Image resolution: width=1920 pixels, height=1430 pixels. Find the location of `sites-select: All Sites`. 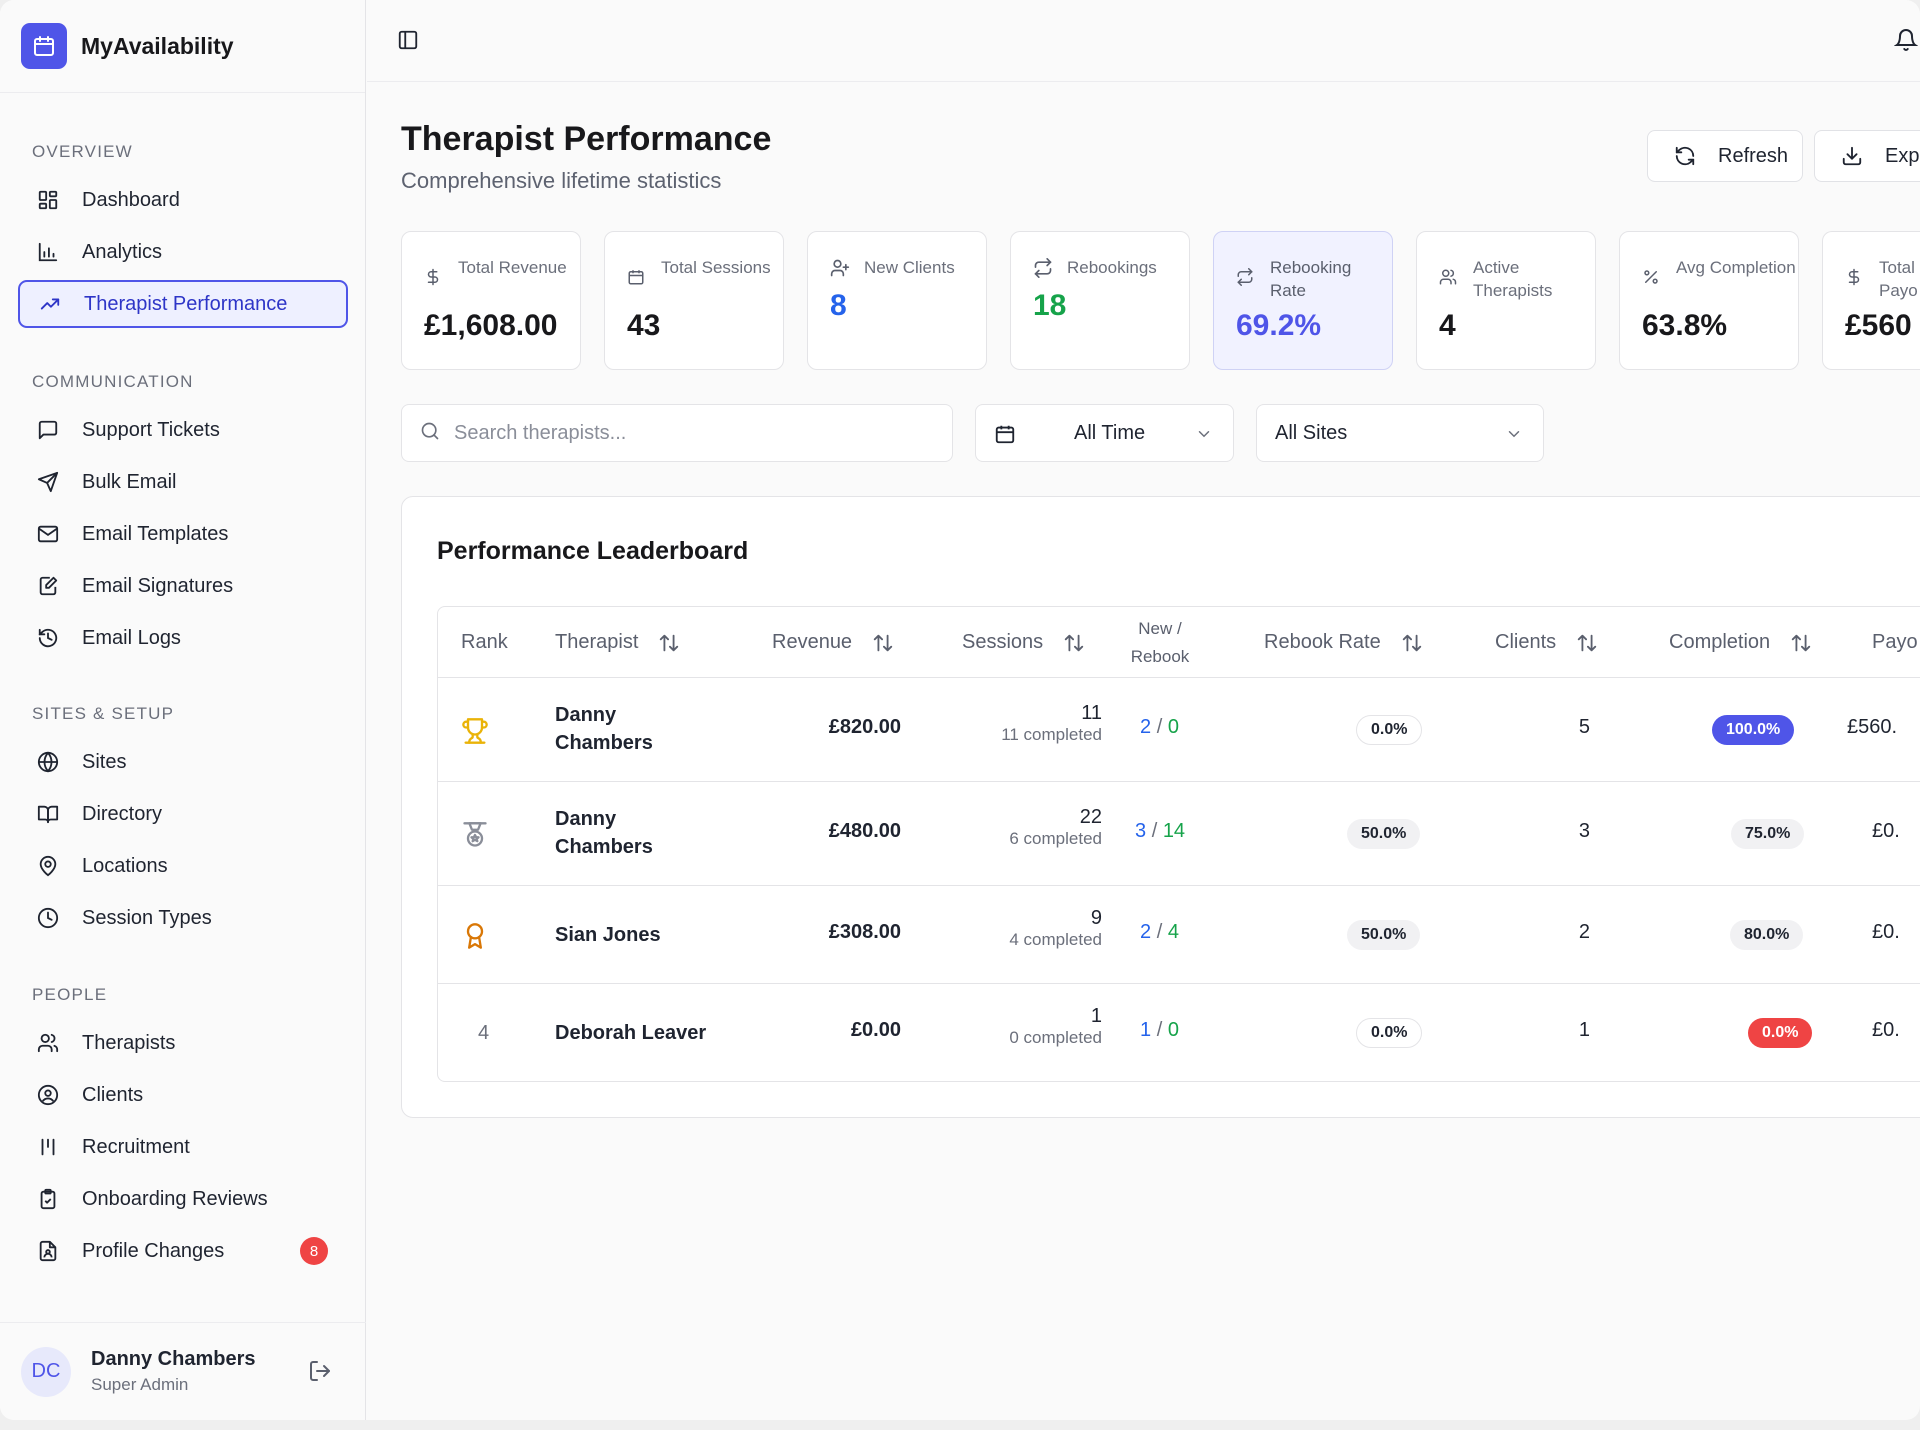

sites-select: All Sites is located at coordinates (1400, 433).